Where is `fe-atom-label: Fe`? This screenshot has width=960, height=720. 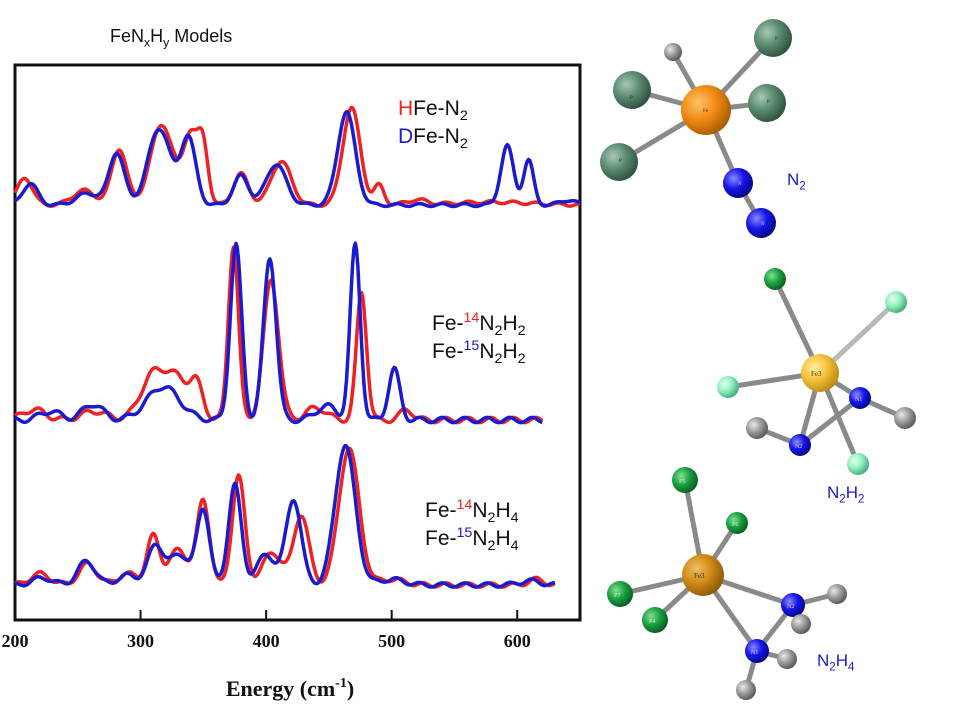
fe-atom-label: Fe is located at coordinates (706, 111).